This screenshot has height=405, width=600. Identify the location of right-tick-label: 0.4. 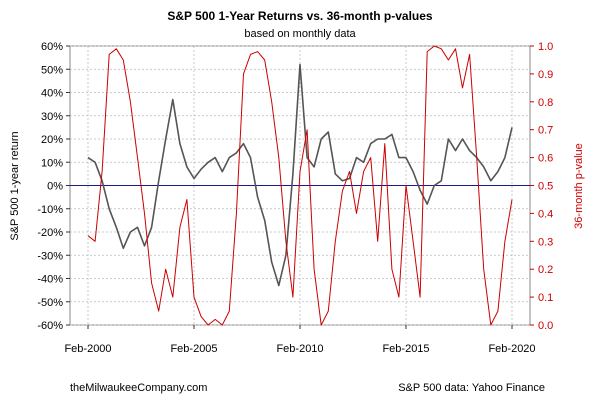
(545, 214).